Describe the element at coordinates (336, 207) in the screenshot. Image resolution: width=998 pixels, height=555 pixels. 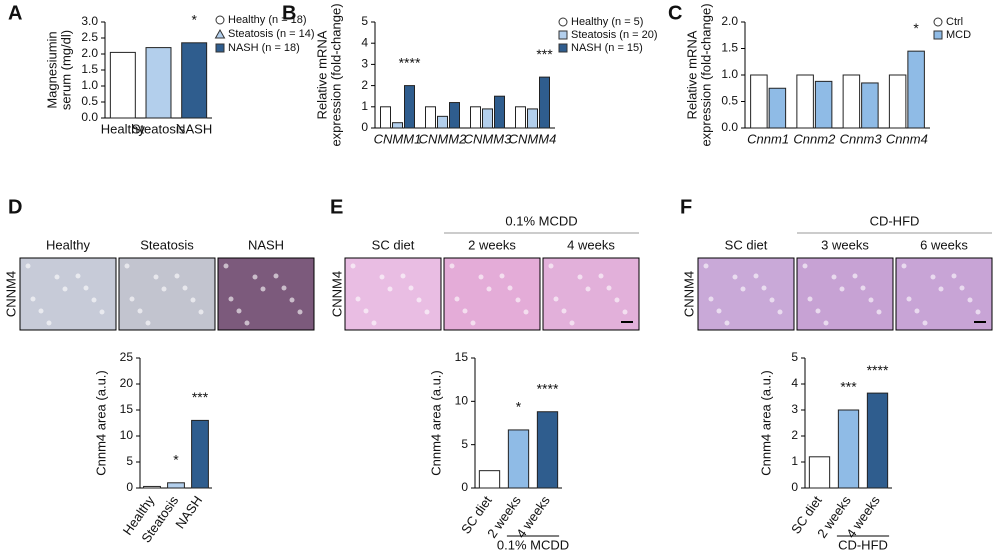
I see `panel-letter: E` at that location.